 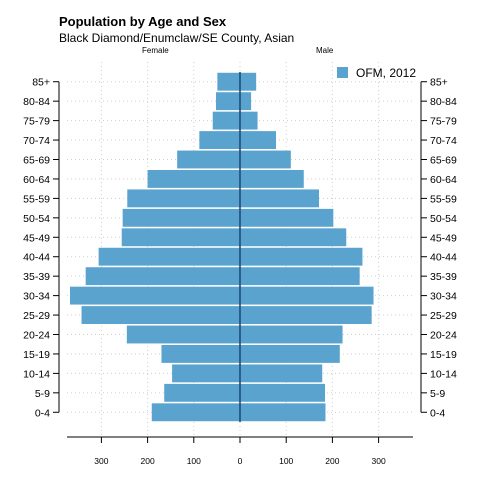 I want to click on right-age-label: 70-74, so click(x=443, y=141).